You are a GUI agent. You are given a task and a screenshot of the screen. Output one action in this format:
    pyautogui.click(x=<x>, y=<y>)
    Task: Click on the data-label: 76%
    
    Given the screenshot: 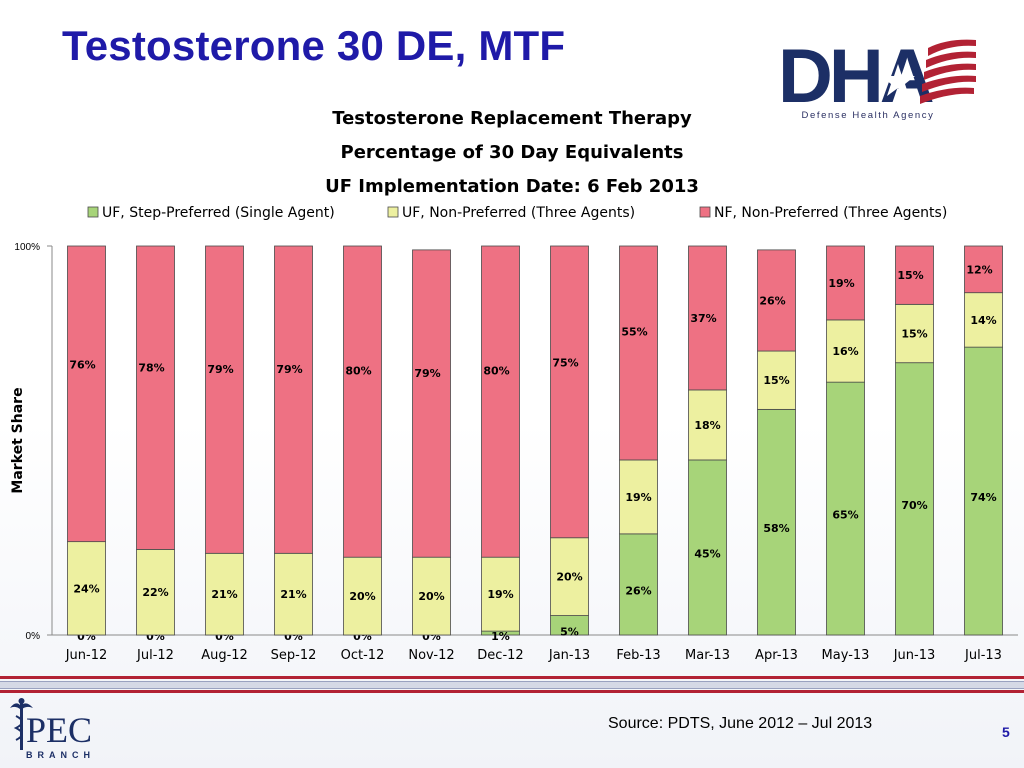 What is the action you would take?
    pyautogui.click(x=82, y=364)
    